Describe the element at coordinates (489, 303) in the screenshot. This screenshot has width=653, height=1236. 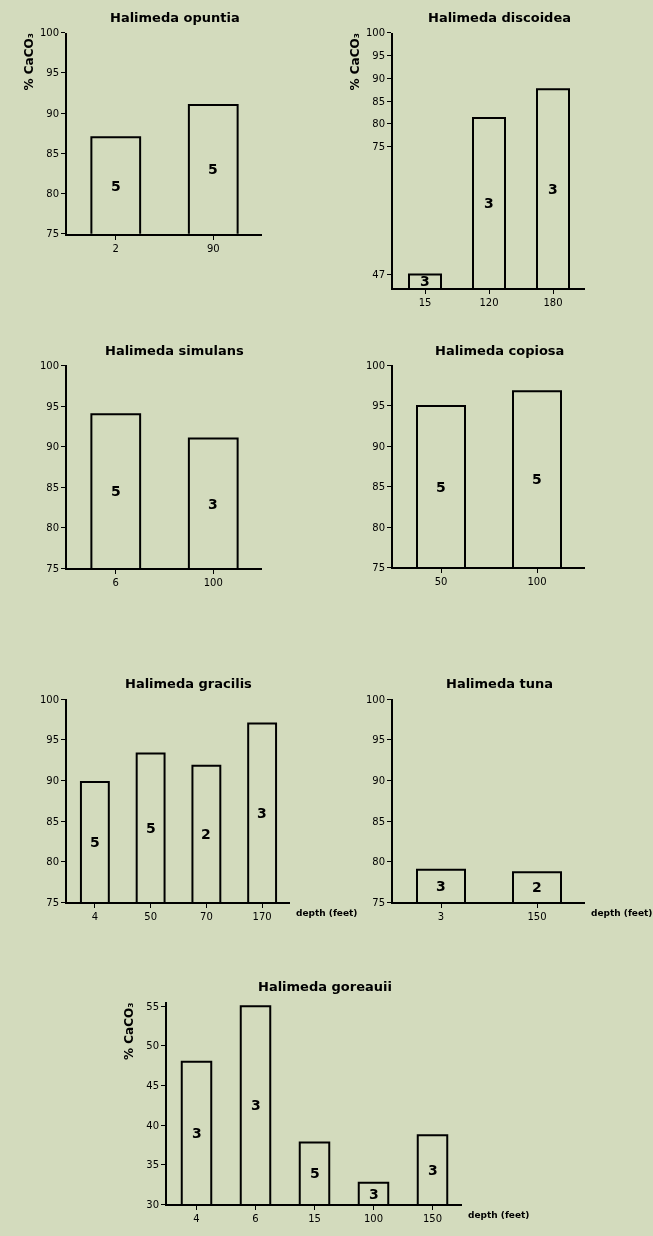
I see `x-tick-label: 120` at that location.